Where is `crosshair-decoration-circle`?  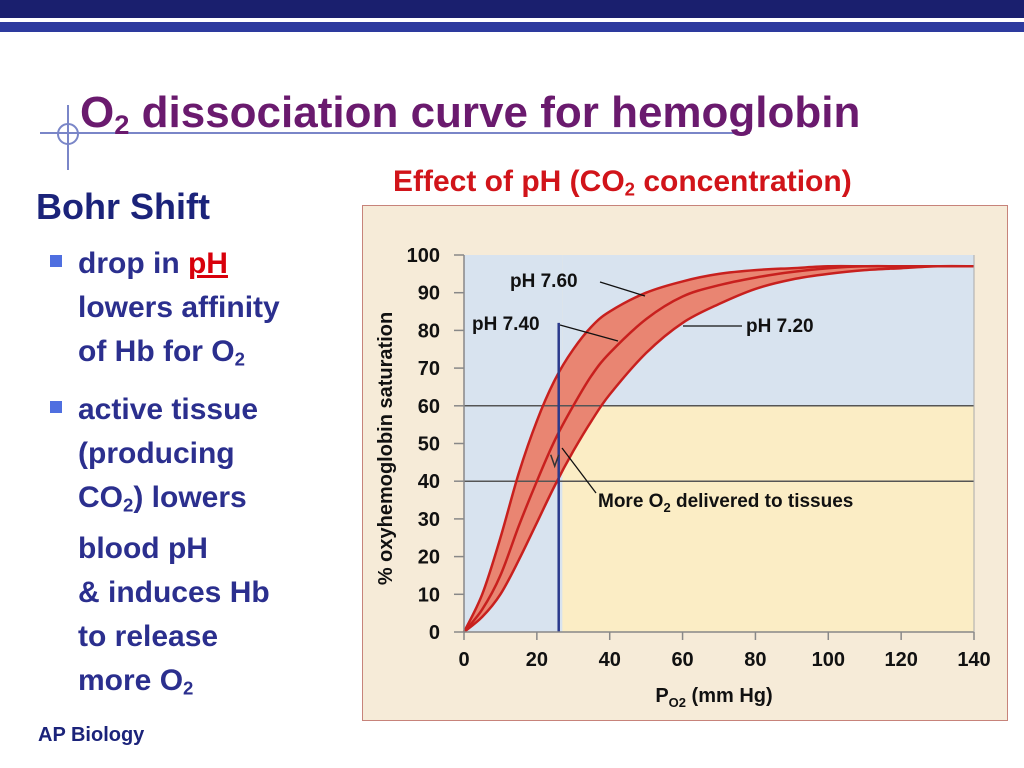 crosshair-decoration-circle is located at coordinates (68, 134).